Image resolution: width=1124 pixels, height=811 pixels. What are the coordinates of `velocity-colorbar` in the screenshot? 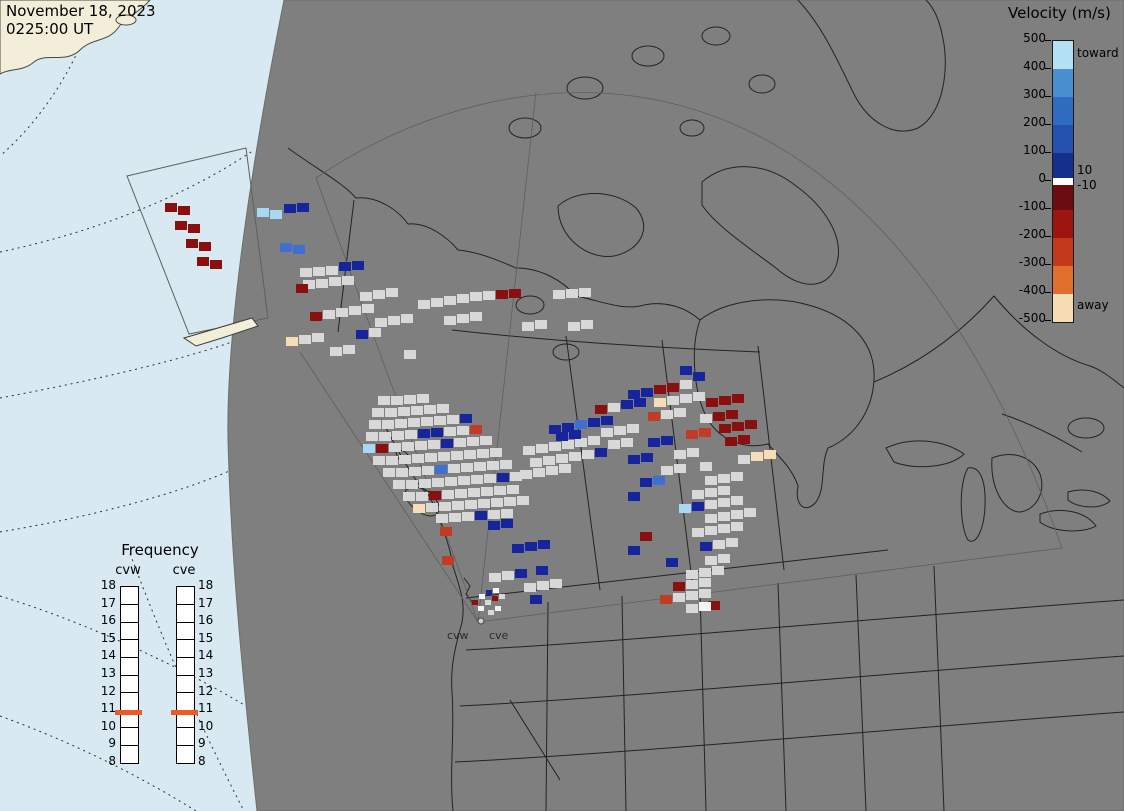 It's located at (1063, 181).